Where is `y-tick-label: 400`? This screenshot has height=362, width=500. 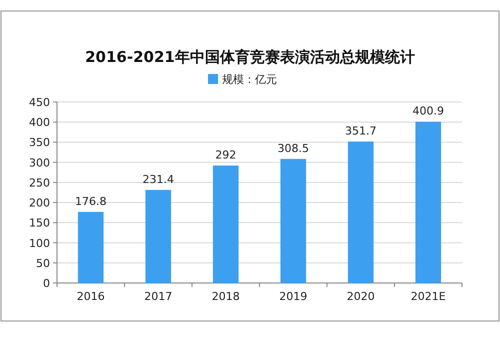
y-tick-label: 400 is located at coordinates (39, 123).